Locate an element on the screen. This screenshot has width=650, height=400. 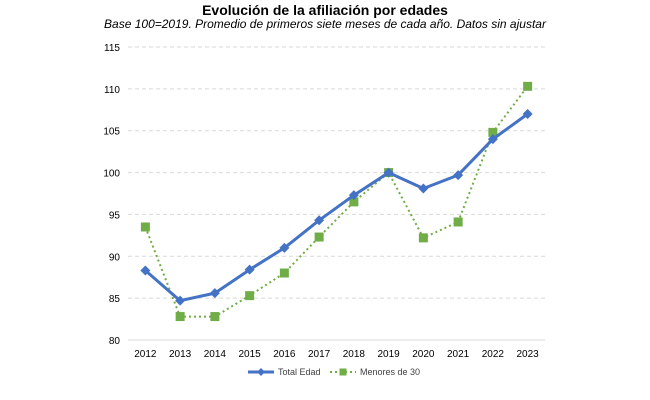
x-tick-label: 2022 is located at coordinates (493, 354).